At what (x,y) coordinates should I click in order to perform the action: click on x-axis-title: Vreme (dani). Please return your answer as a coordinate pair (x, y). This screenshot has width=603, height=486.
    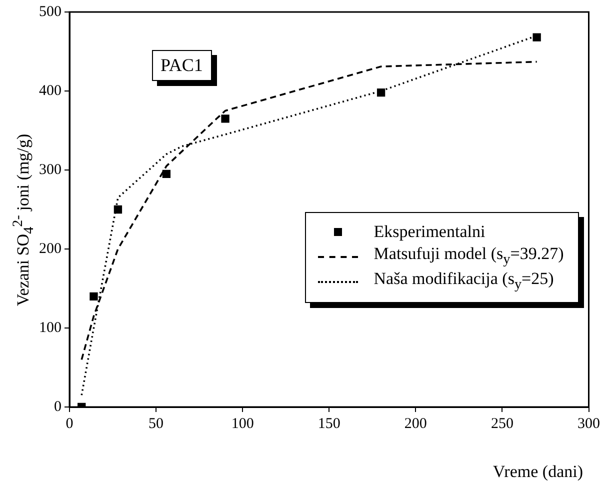
    Looking at the image, I should click on (537, 472).